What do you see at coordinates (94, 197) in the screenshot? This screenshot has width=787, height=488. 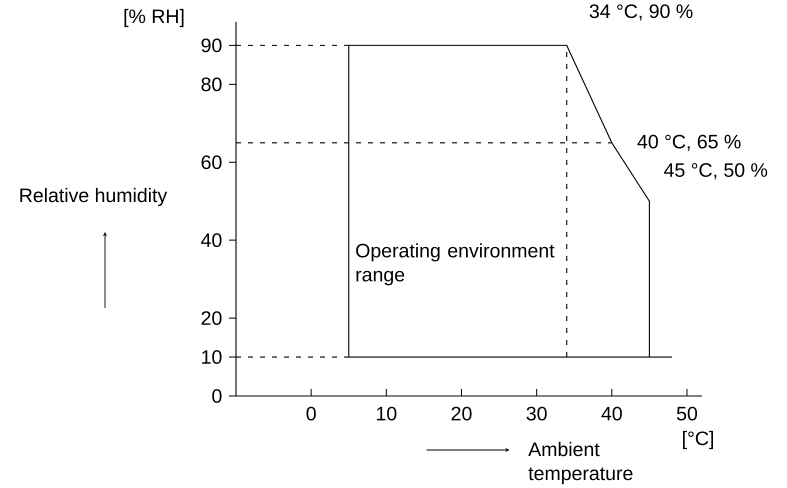 I see `y-axis-title: Relative humidity` at bounding box center [94, 197].